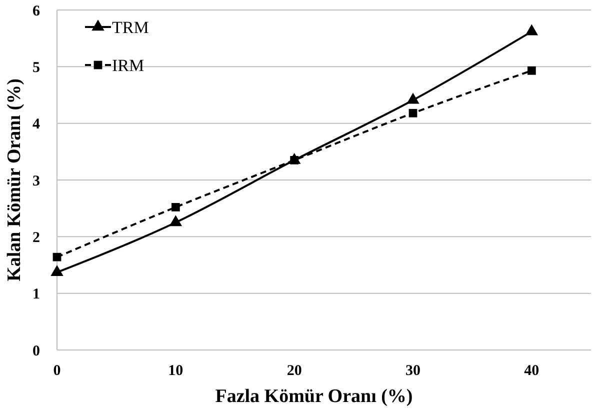 The height and width of the screenshot is (414, 595). I want to click on legend-label: TRM, so click(130, 27).